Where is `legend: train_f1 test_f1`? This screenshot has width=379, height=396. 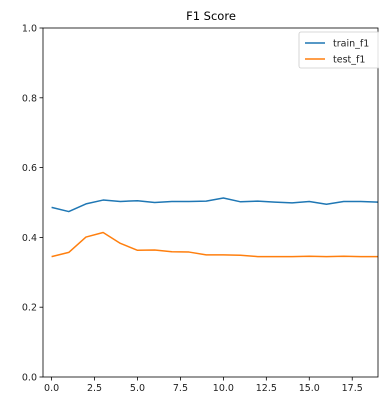
legend: train_f1 test_f1 is located at coordinates (338, 50).